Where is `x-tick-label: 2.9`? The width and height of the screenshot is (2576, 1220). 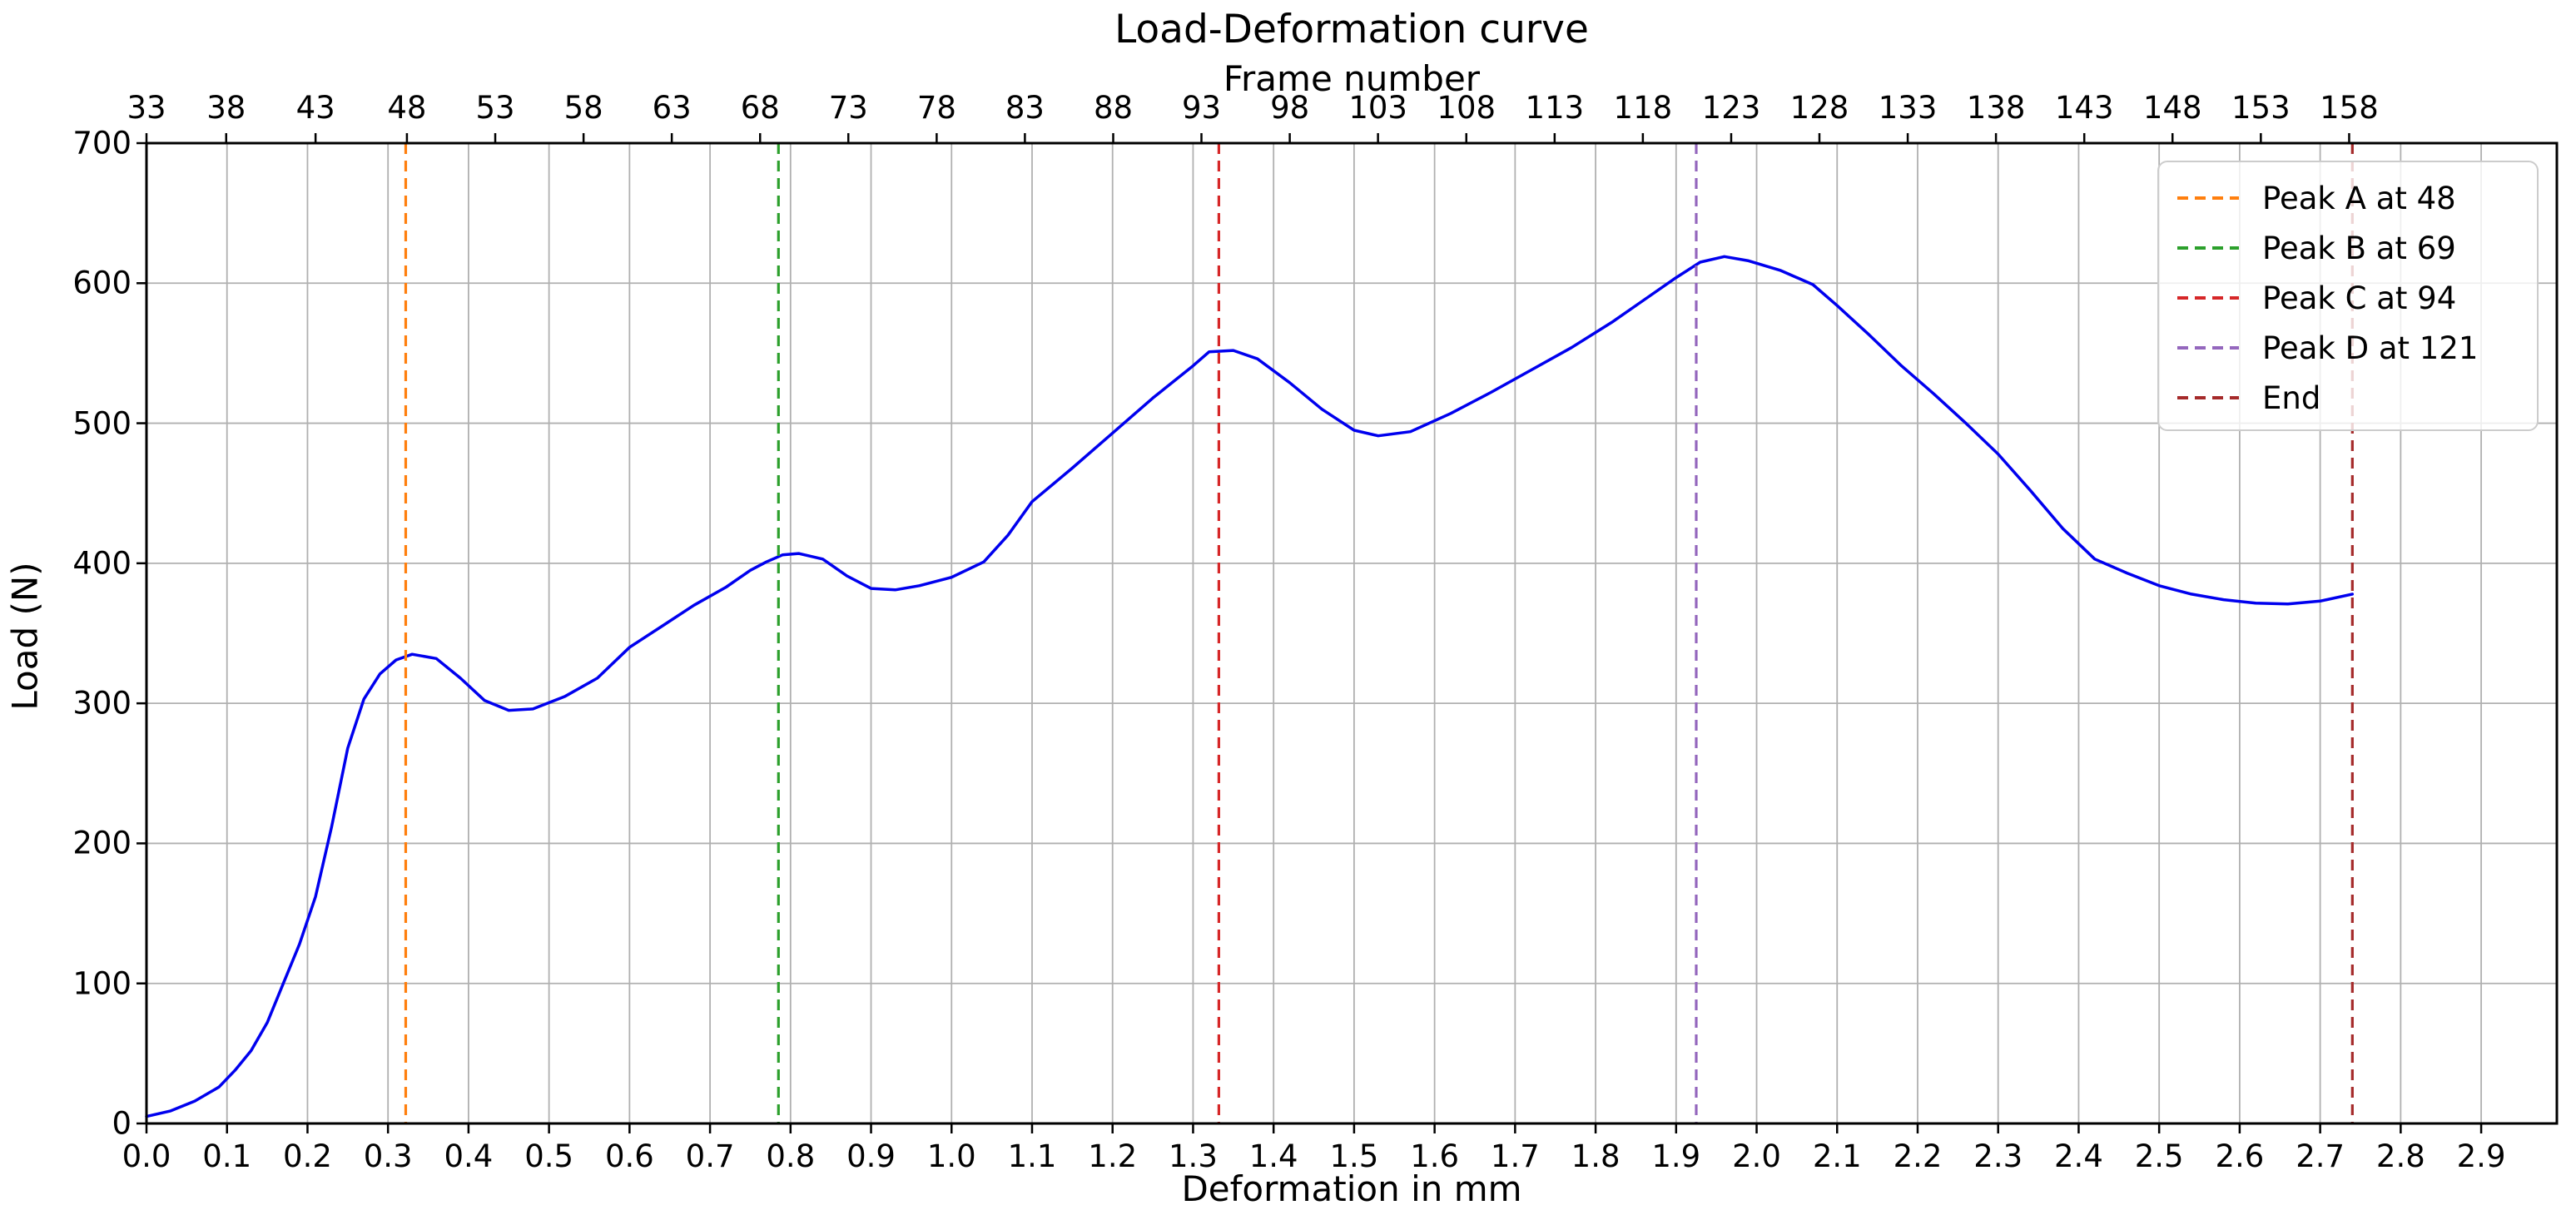 x-tick-label: 2.9 is located at coordinates (2481, 1156).